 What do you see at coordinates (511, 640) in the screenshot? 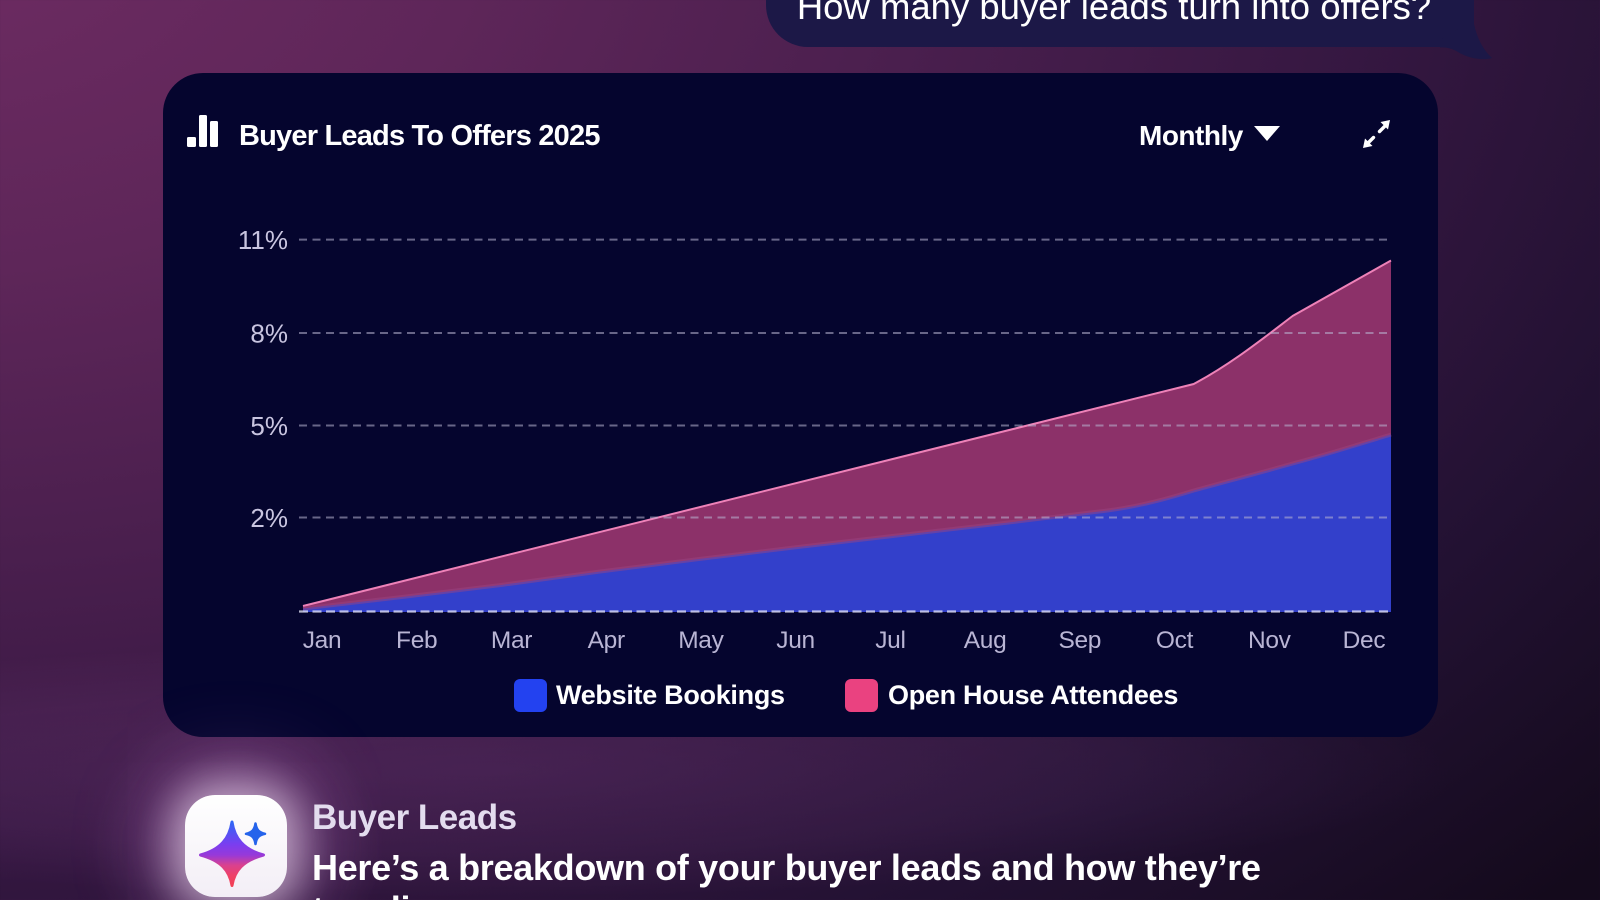
I see `svg-text: Mar` at bounding box center [511, 640].